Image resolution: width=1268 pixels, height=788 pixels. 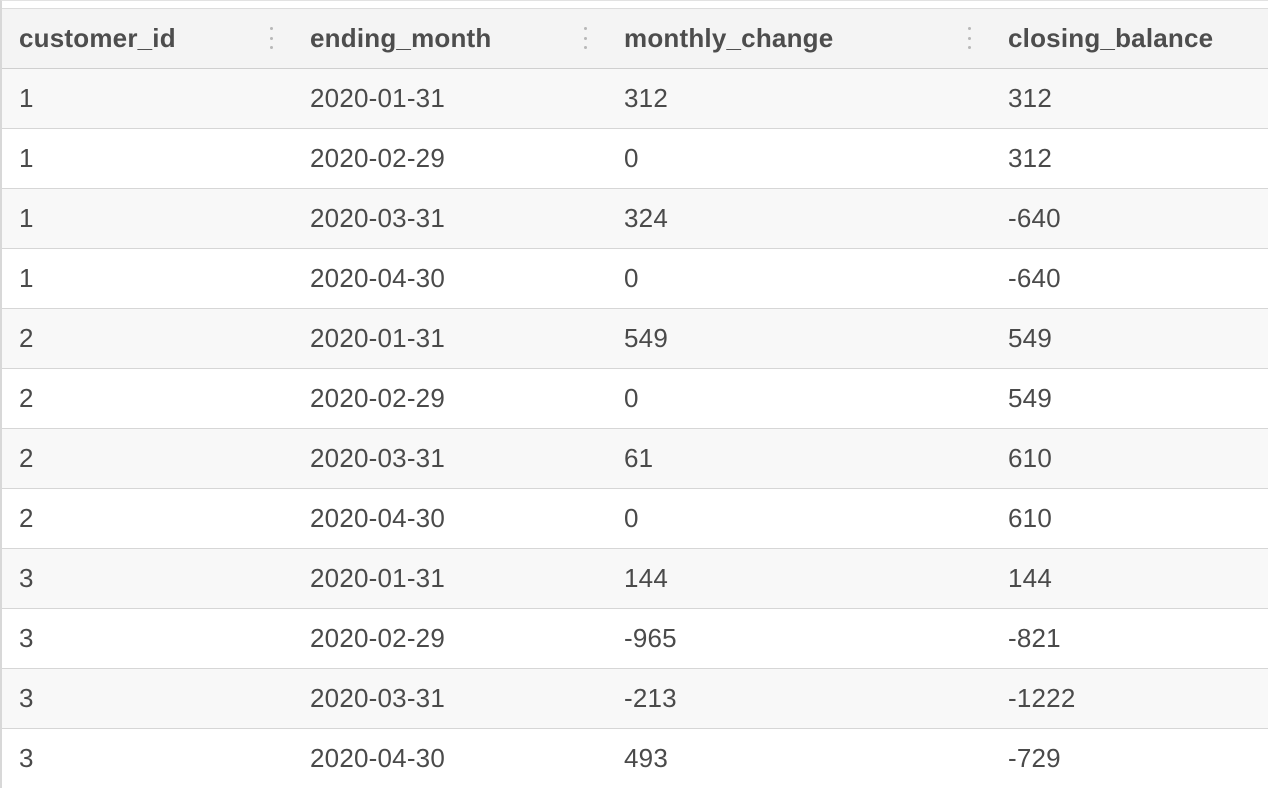 I want to click on table-row: 2 2020-04-30 0 610, so click(x=635, y=519).